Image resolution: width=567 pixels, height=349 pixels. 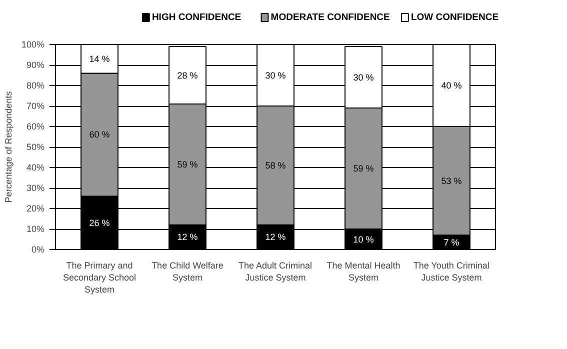 What do you see at coordinates (275, 271) in the screenshot?
I see `x-tick-label: The Adult Criminal Justice System` at bounding box center [275, 271].